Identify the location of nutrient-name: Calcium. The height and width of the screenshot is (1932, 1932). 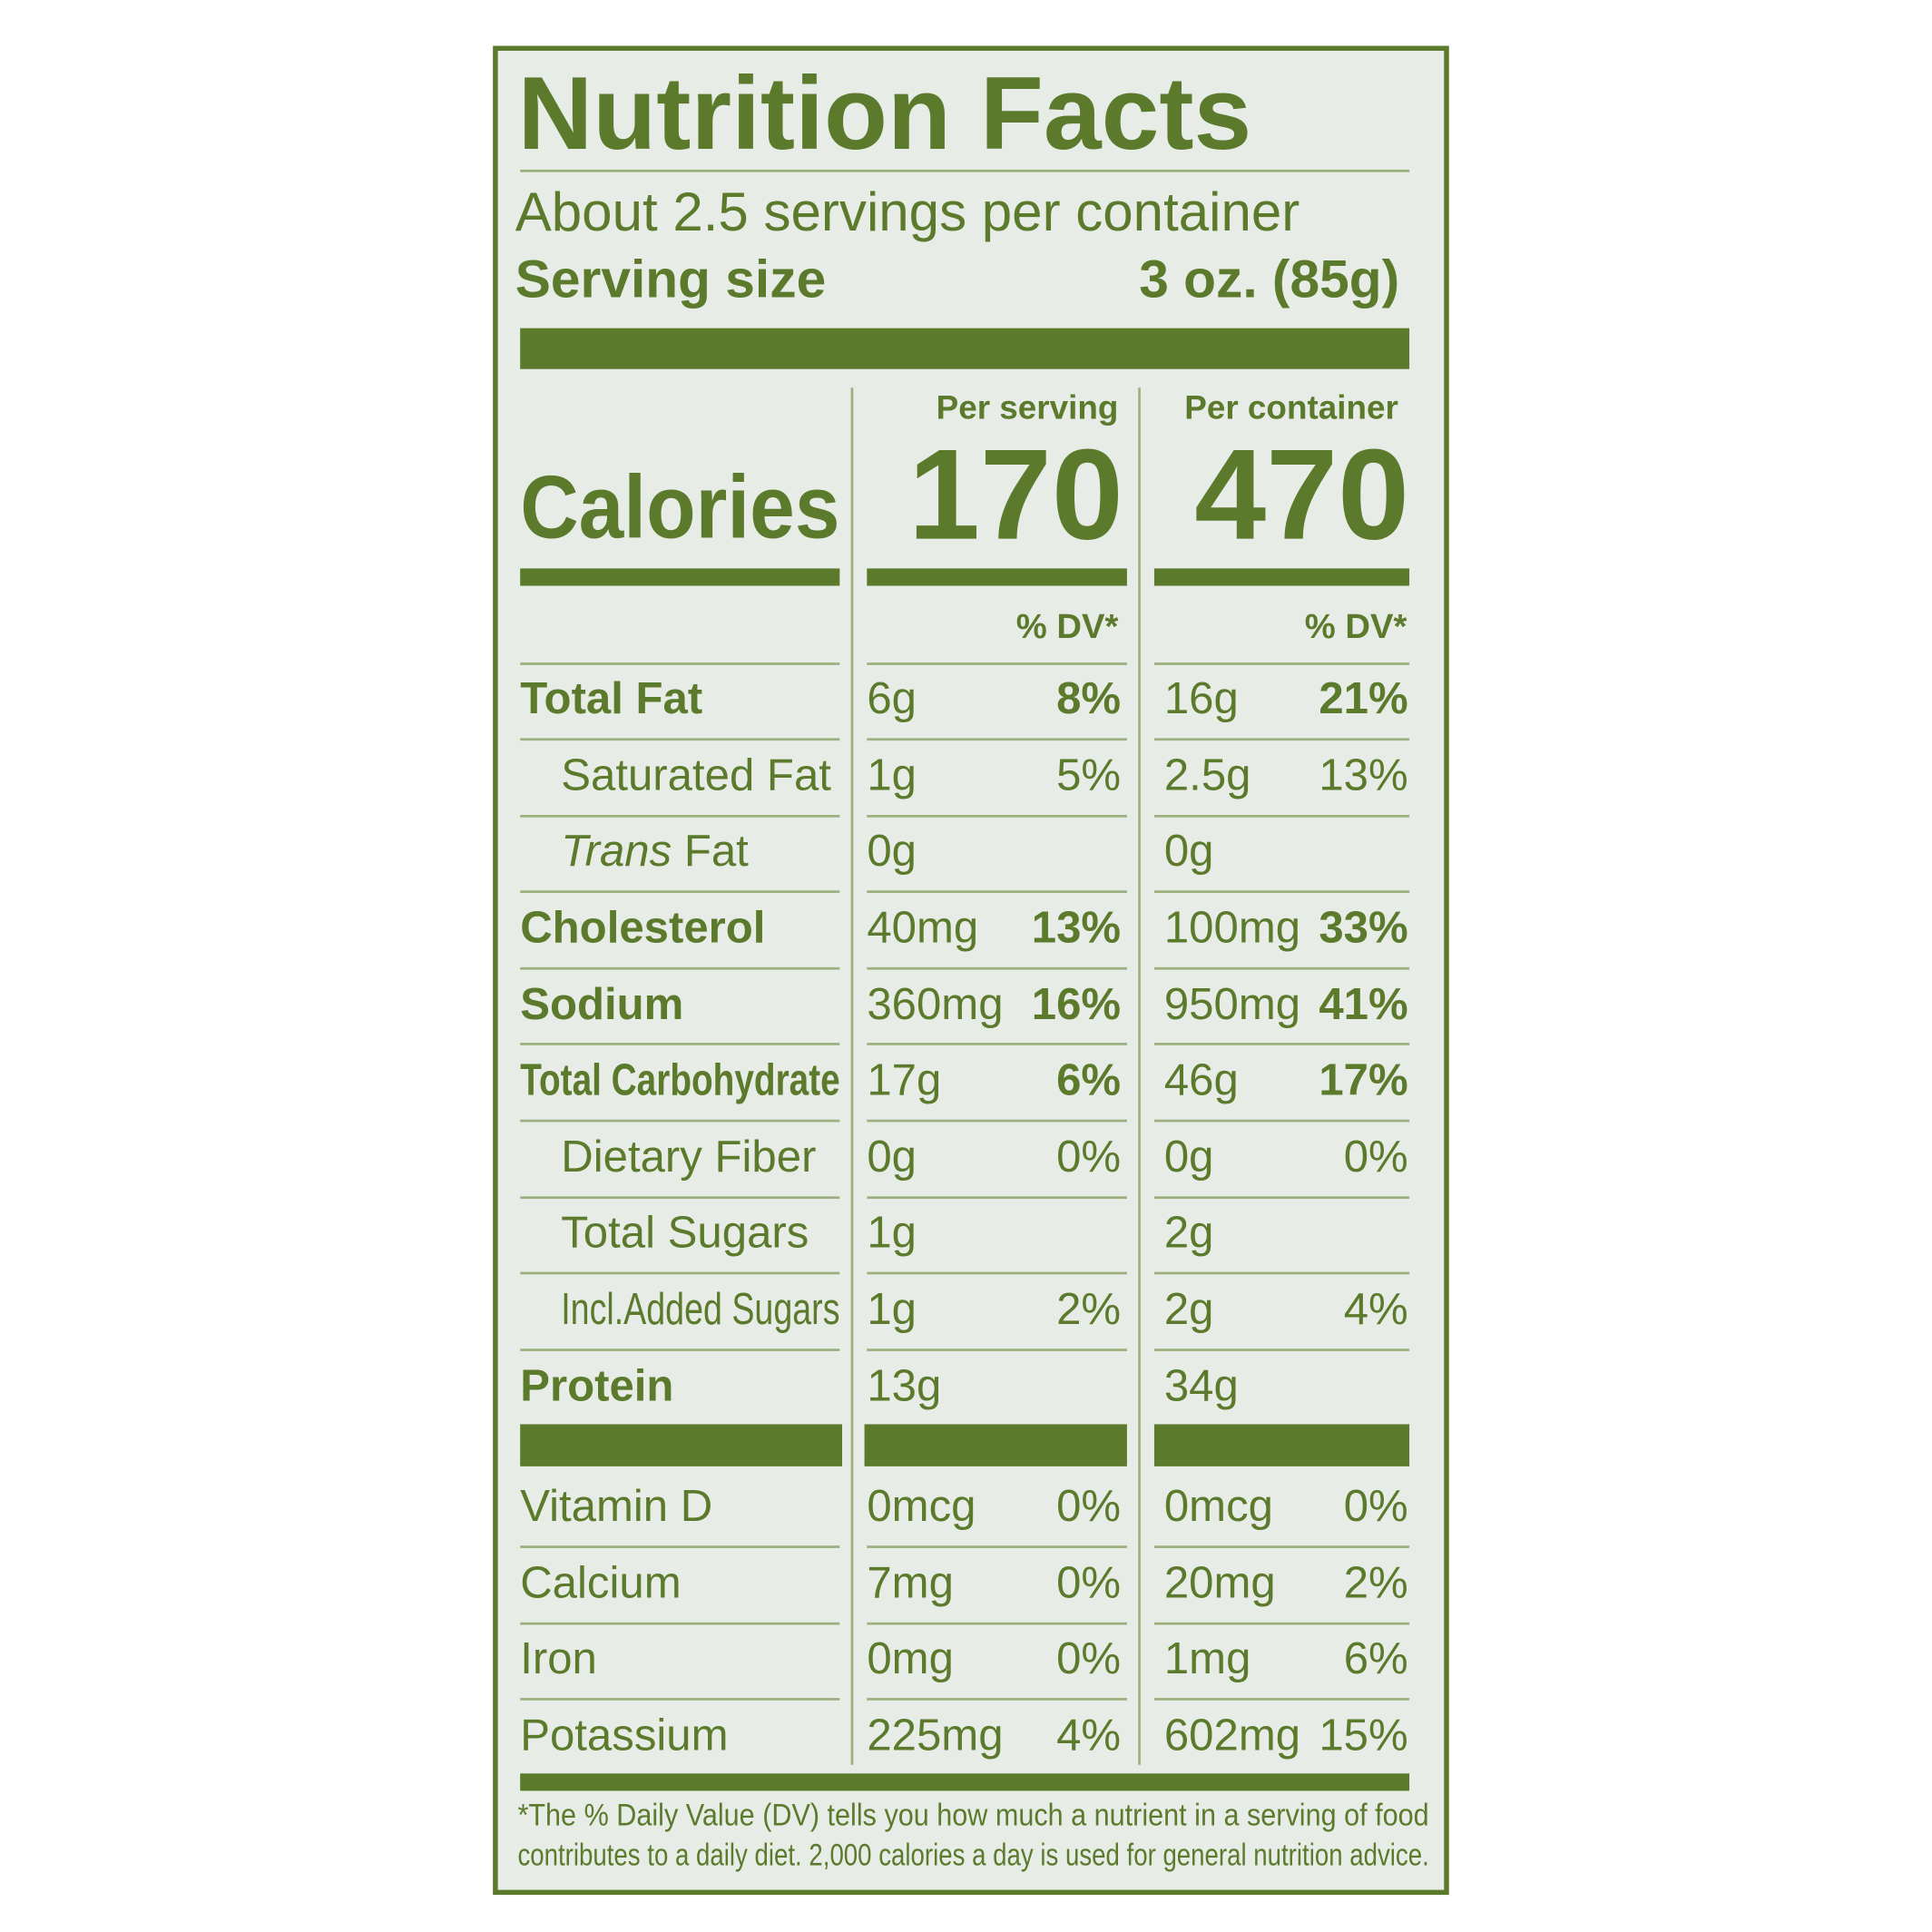
(601, 1582).